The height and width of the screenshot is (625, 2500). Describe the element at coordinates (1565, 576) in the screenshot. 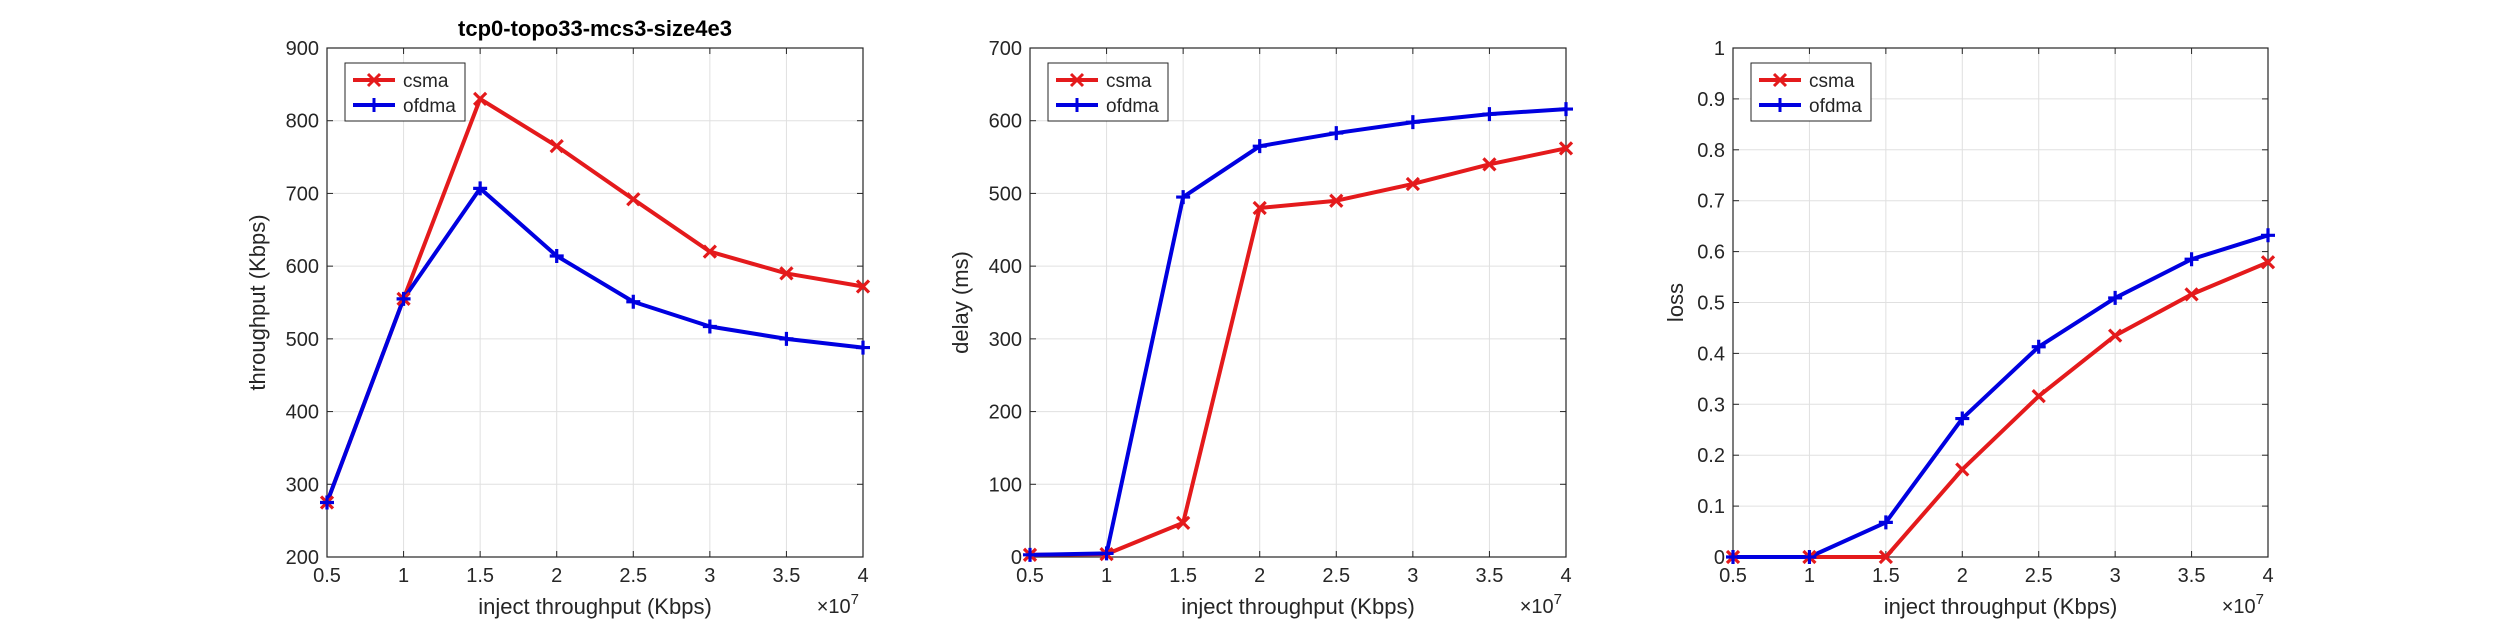

I see `x-tick-label: 4` at that location.